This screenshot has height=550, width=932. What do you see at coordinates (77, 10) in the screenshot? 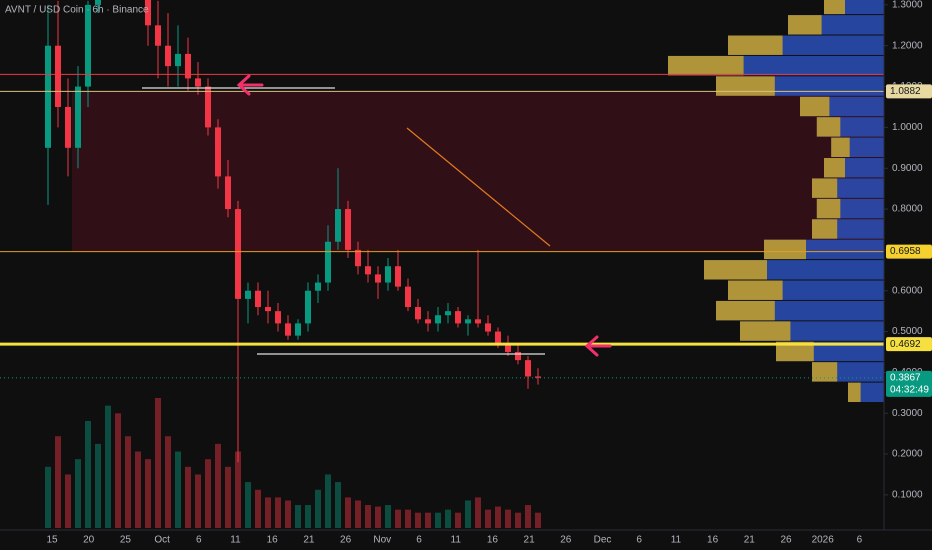
I see `chart-title: AVNT / USD Coin · 6h · Binance` at bounding box center [77, 10].